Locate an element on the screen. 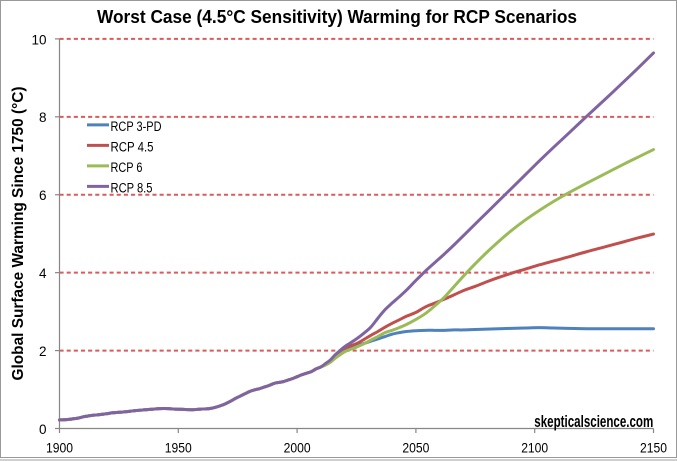  svg-text: 4 is located at coordinates (43, 273).